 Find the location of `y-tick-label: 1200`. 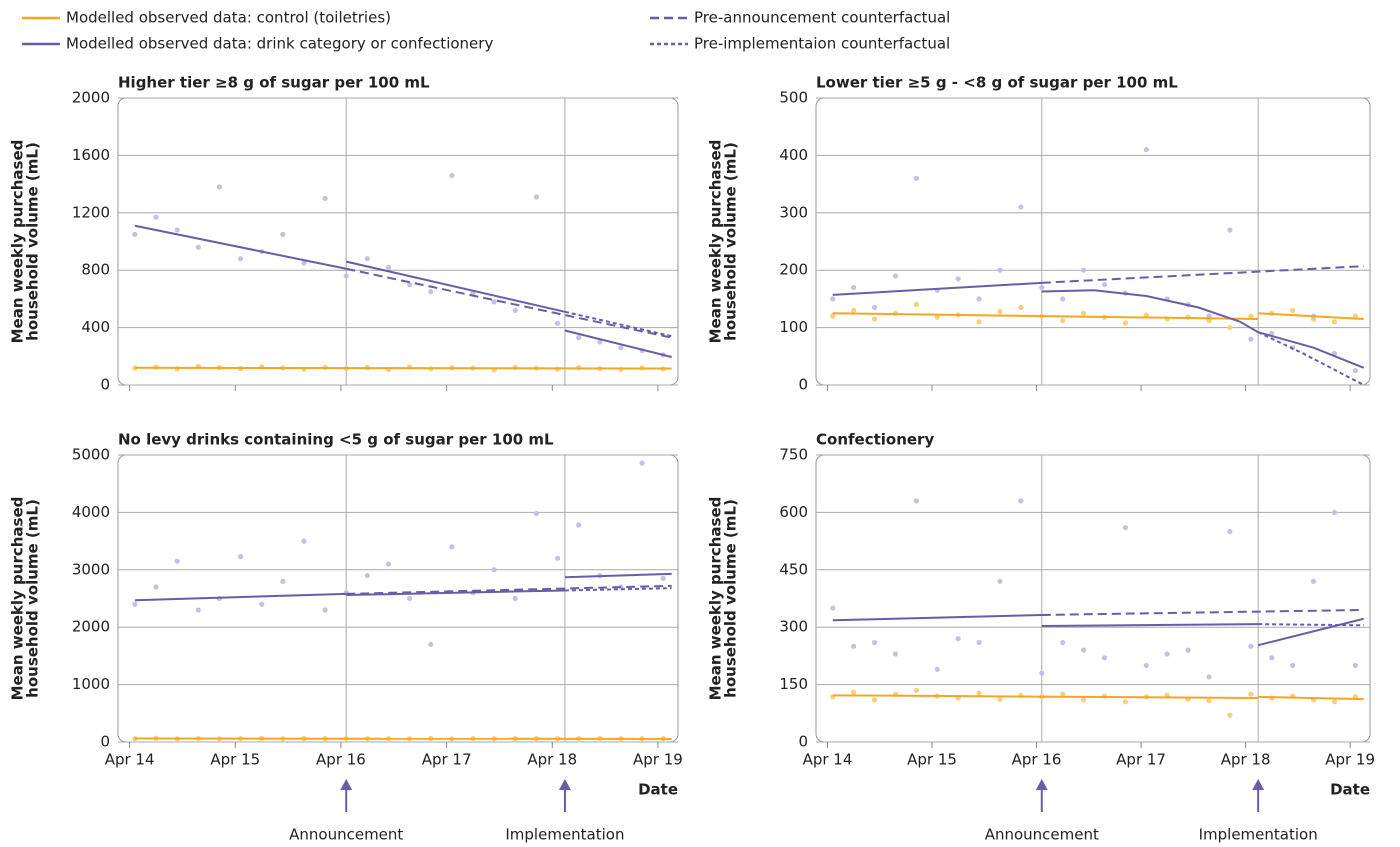

y-tick-label: 1200 is located at coordinates (91, 212).